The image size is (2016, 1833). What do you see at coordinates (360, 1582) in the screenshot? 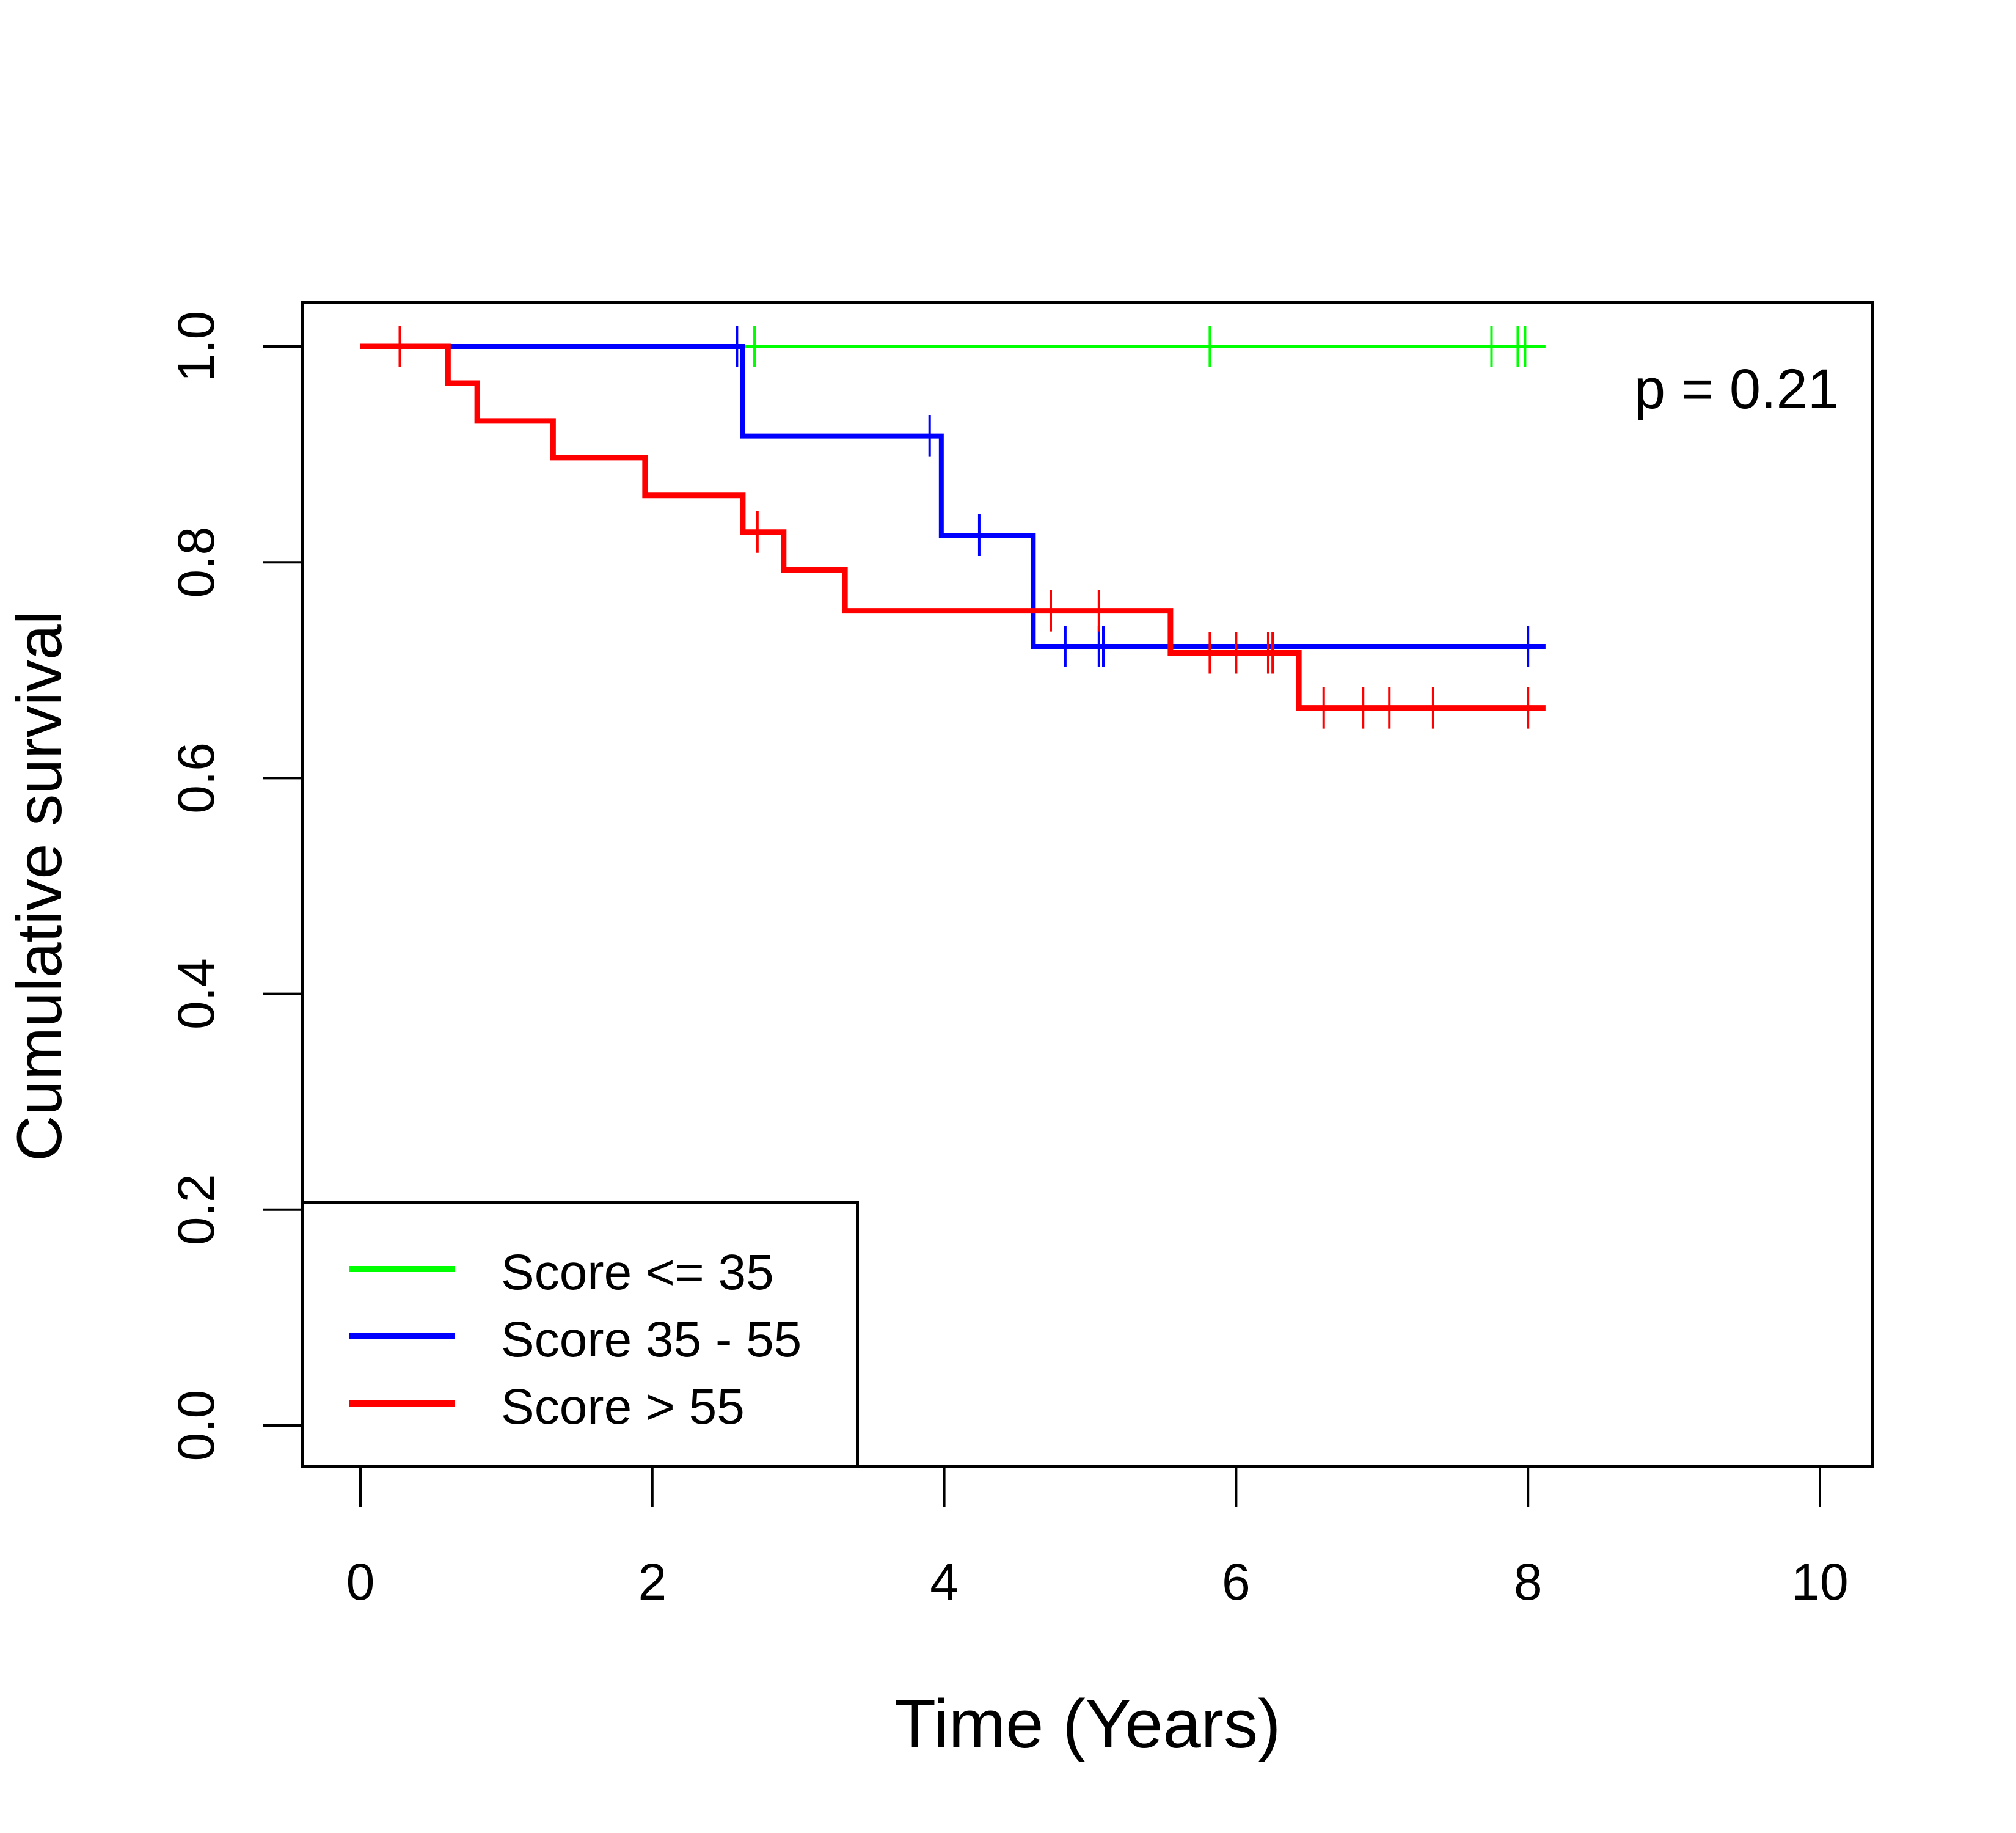
I see `x-tick-label: 0` at bounding box center [360, 1582].